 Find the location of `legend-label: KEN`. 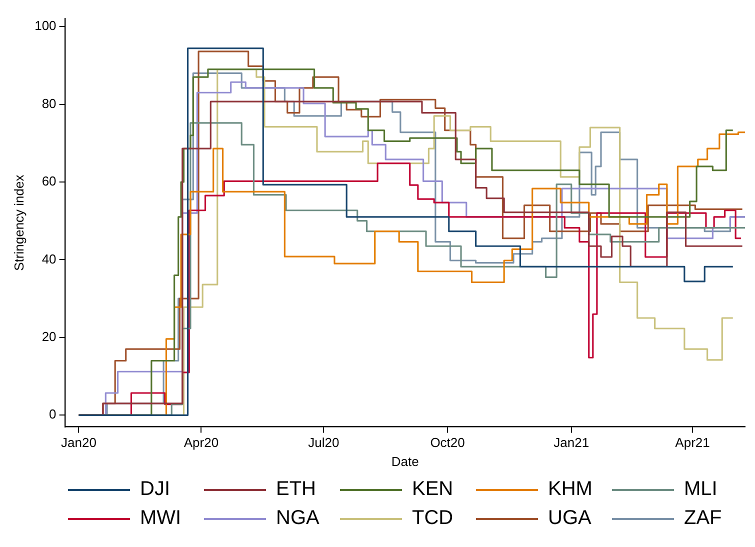

legend-label: KEN is located at coordinates (433, 489).